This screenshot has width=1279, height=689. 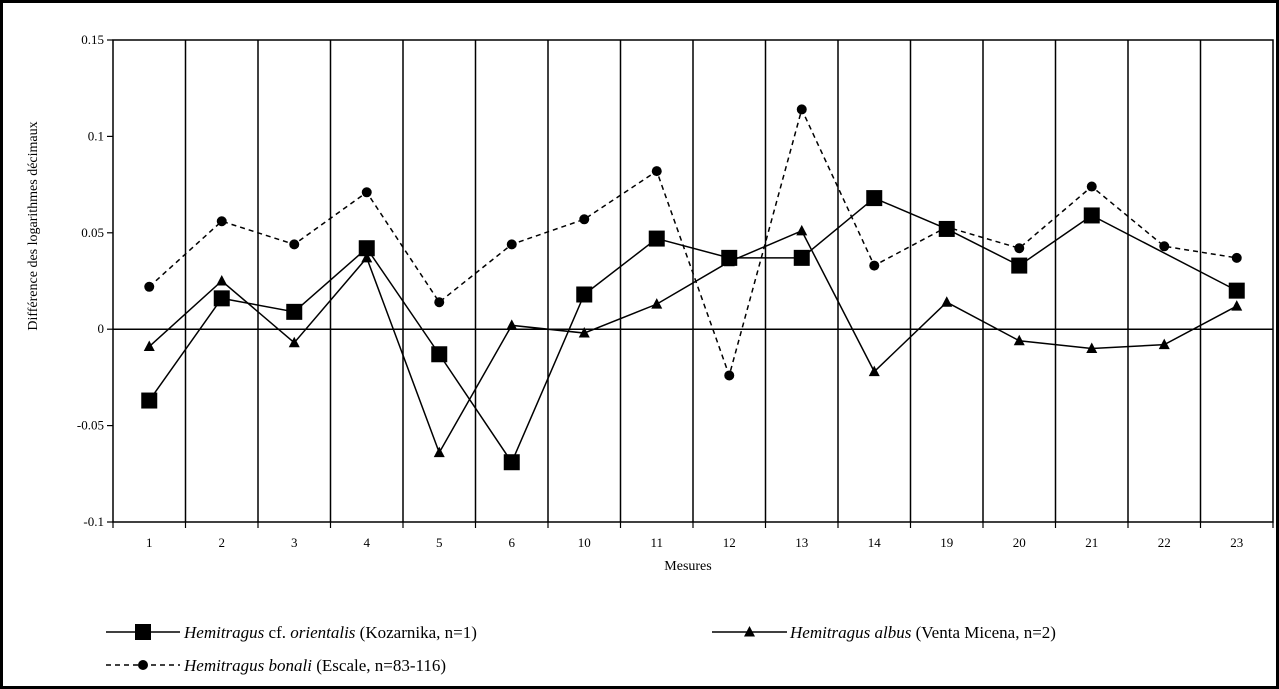 I want to click on x-tick-label: 11, so click(x=656, y=542).